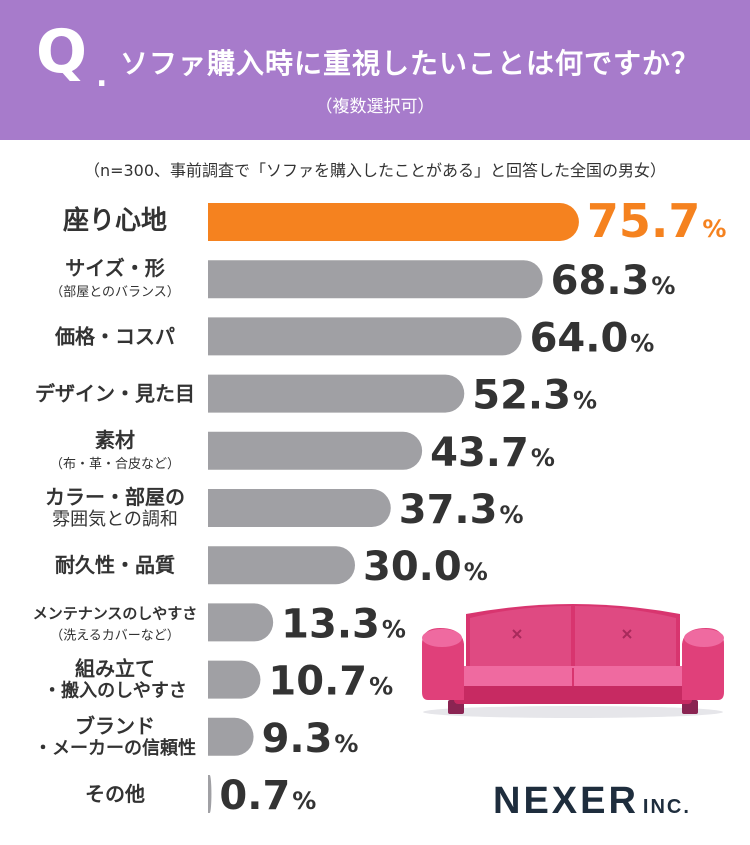 The image size is (750, 845). Describe the element at coordinates (543, 458) in the screenshot. I see `value-unit-5: %` at that location.